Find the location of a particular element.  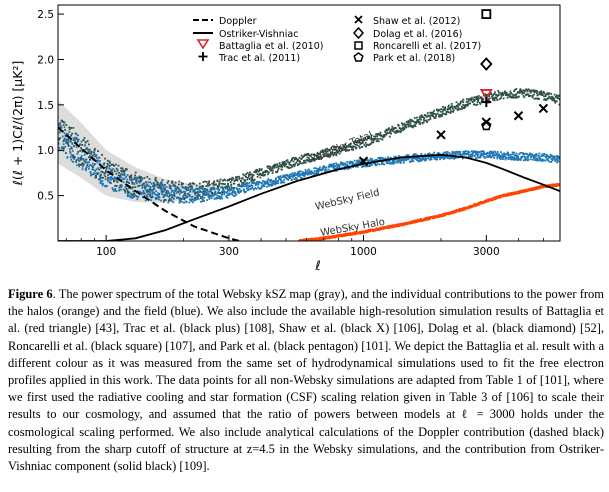

legend-label-doppler: Doppler is located at coordinates (238, 21).